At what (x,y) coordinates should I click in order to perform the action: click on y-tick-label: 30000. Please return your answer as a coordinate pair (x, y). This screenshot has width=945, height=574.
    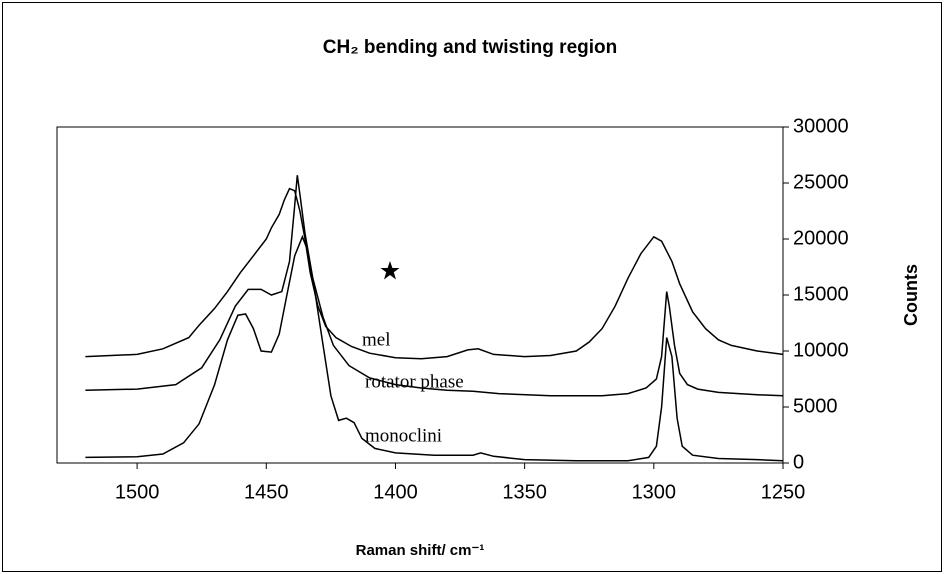
    Looking at the image, I should click on (821, 126).